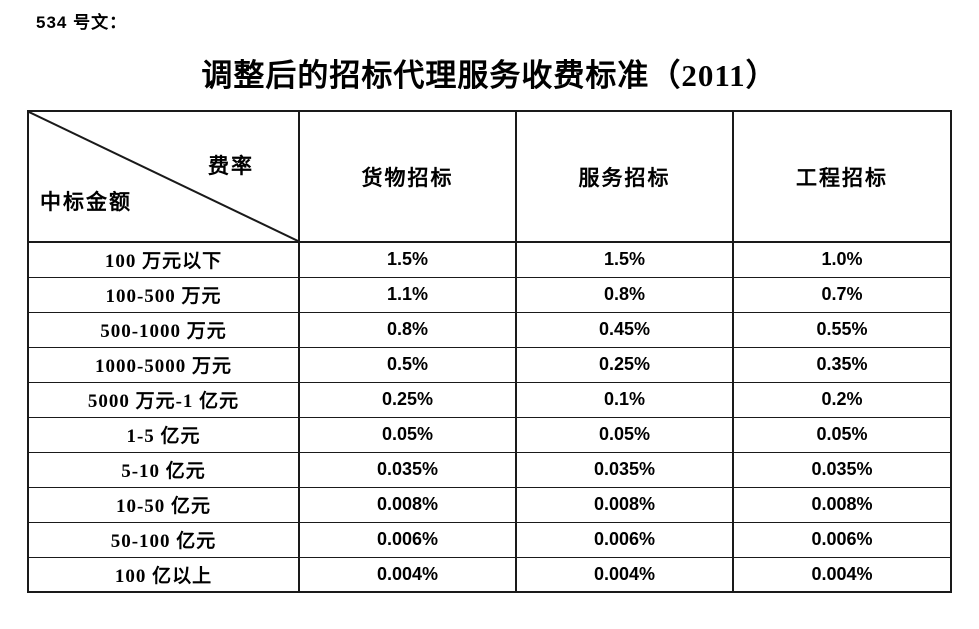  I want to click on rate-cell-goods: 0.8%, so click(407, 329).